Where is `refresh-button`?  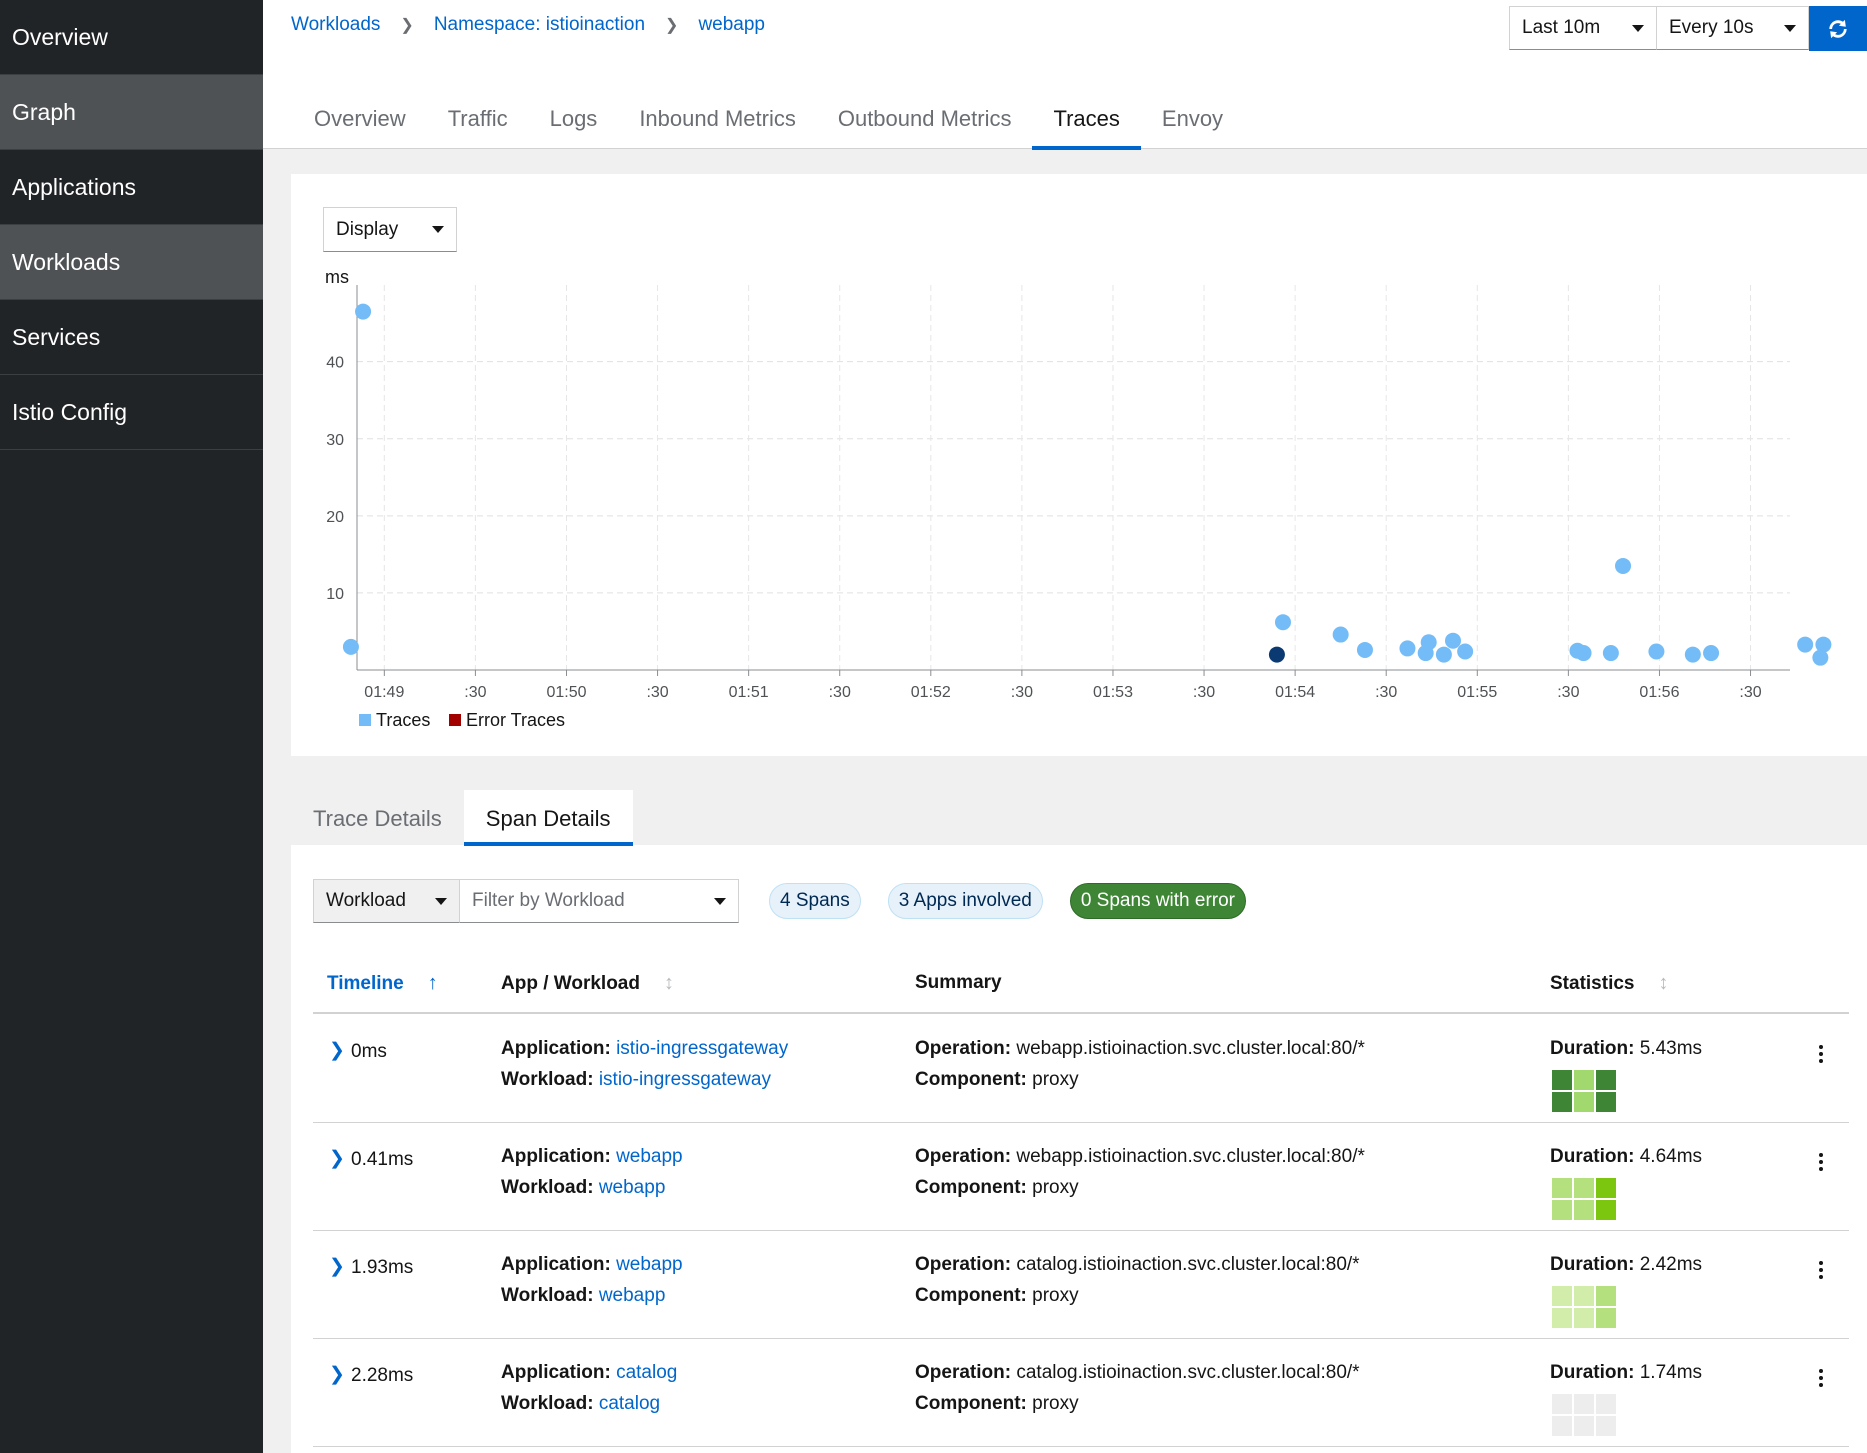
refresh-button is located at coordinates (1838, 28).